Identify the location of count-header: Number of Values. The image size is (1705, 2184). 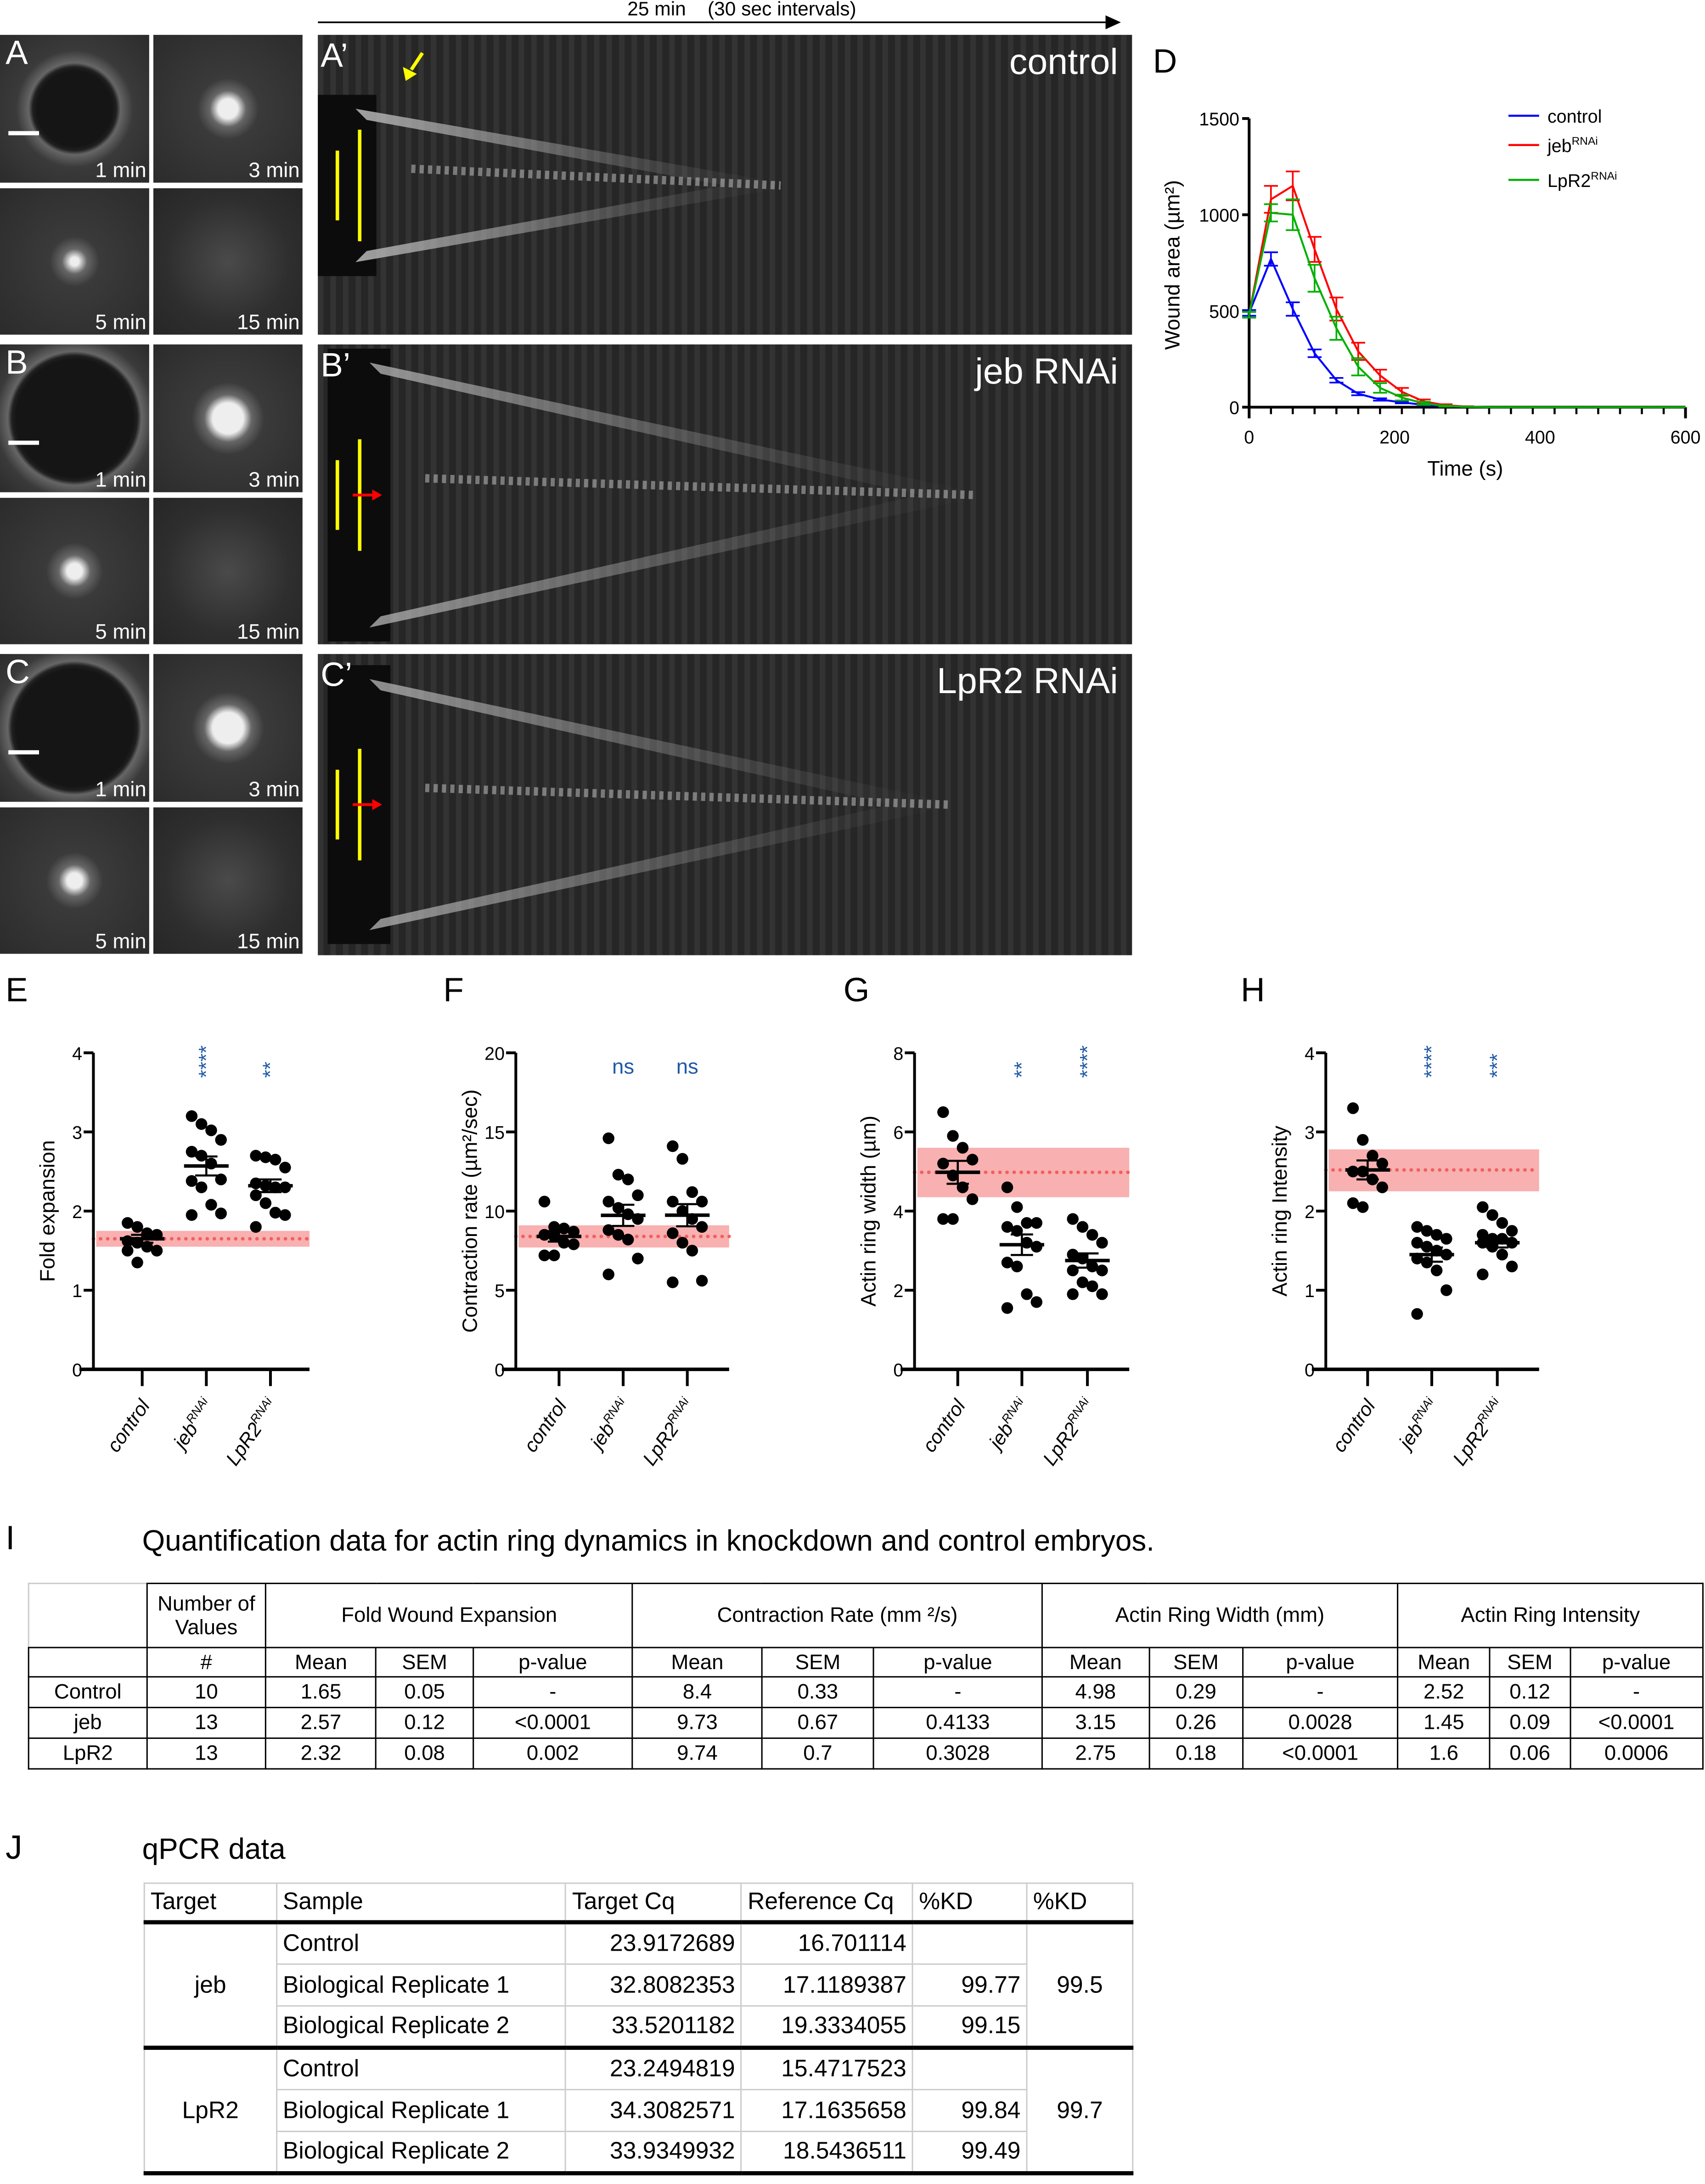
(206, 1615).